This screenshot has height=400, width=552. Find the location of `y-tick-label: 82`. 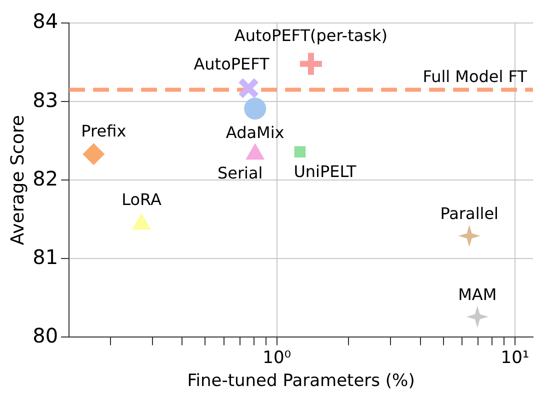

y-tick-label: 82 is located at coordinates (45, 178).